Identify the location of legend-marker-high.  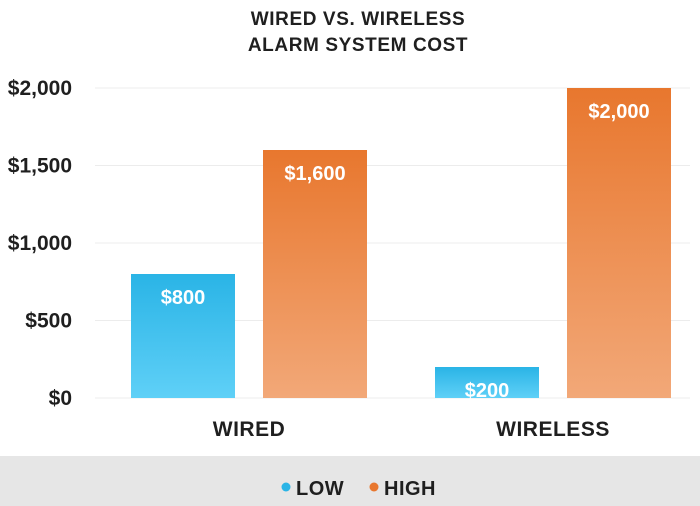
(374, 487).